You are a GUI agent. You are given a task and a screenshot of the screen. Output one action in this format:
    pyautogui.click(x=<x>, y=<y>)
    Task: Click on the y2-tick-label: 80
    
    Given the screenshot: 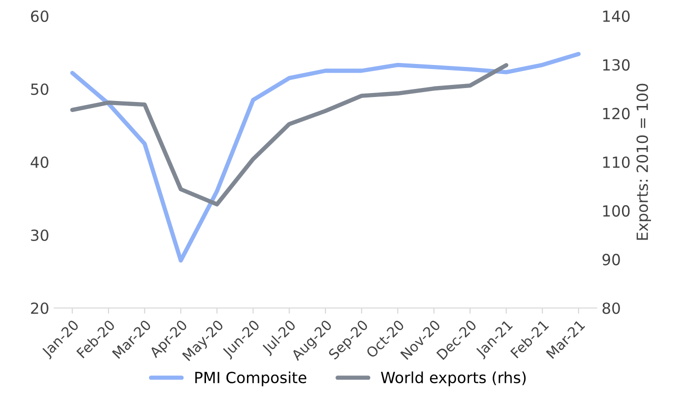 What is the action you would take?
    pyautogui.click(x=611, y=308)
    